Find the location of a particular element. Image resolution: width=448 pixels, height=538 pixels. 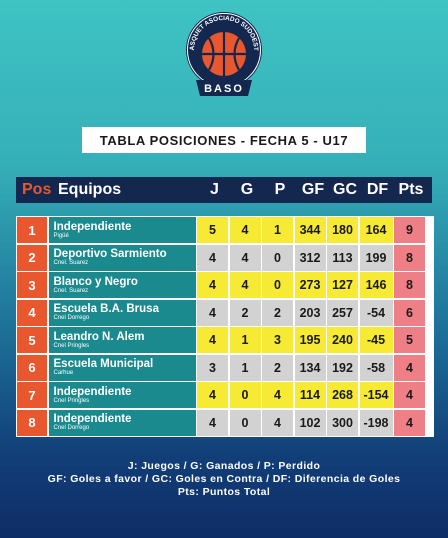

points-cell: 6 is located at coordinates (409, 312).